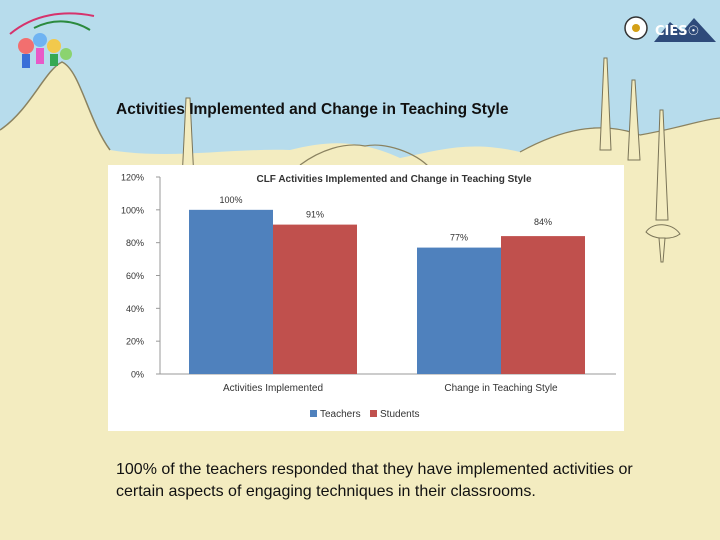 This screenshot has height=540, width=720. I want to click on data-label: 91%, so click(315, 215).